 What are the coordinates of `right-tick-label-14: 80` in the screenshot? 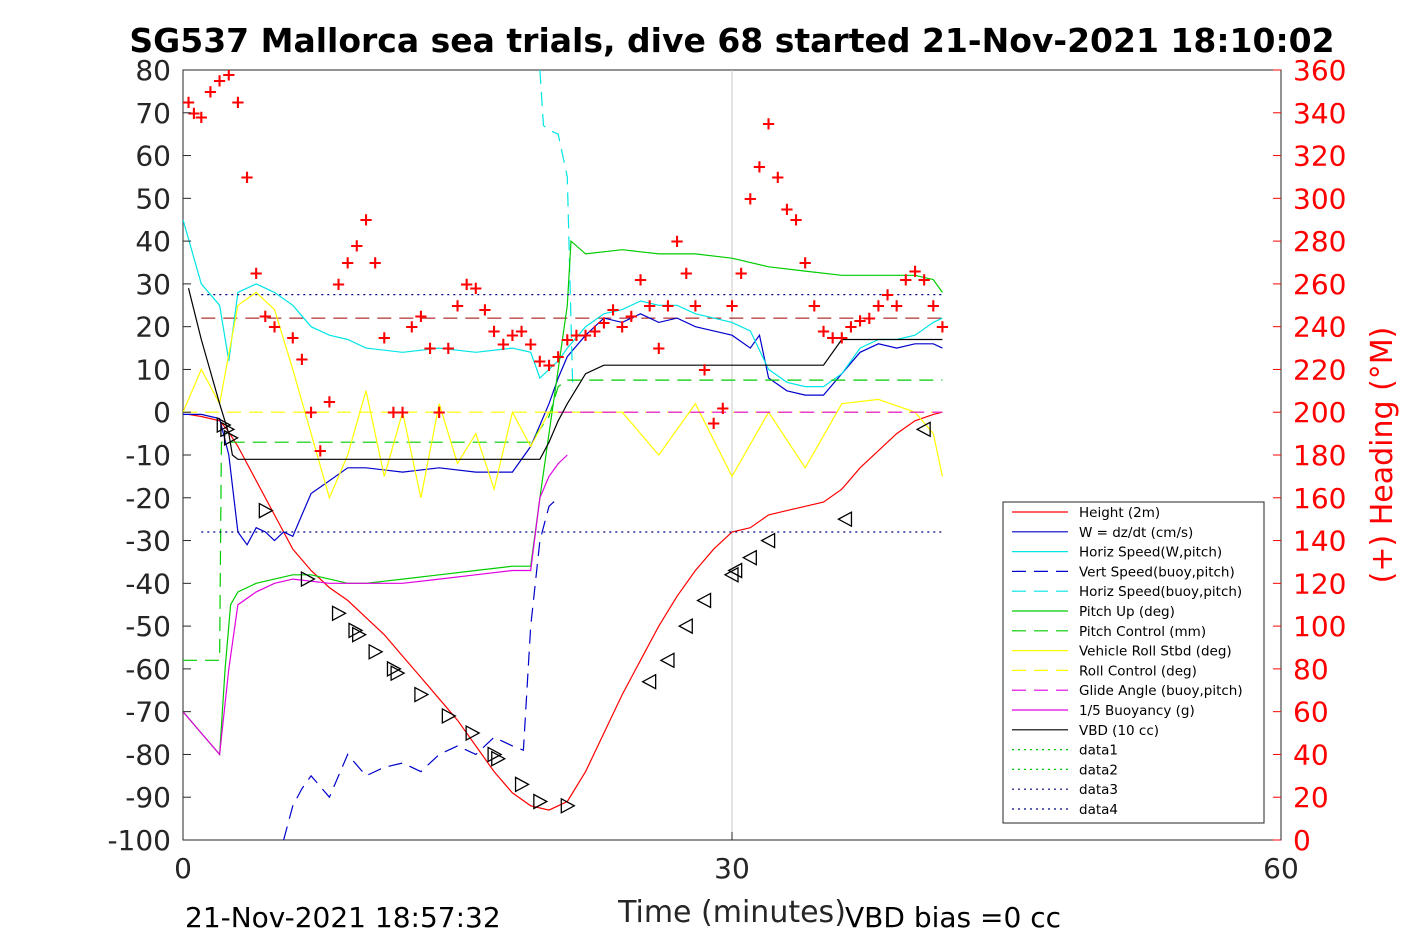 It's located at (1311, 669).